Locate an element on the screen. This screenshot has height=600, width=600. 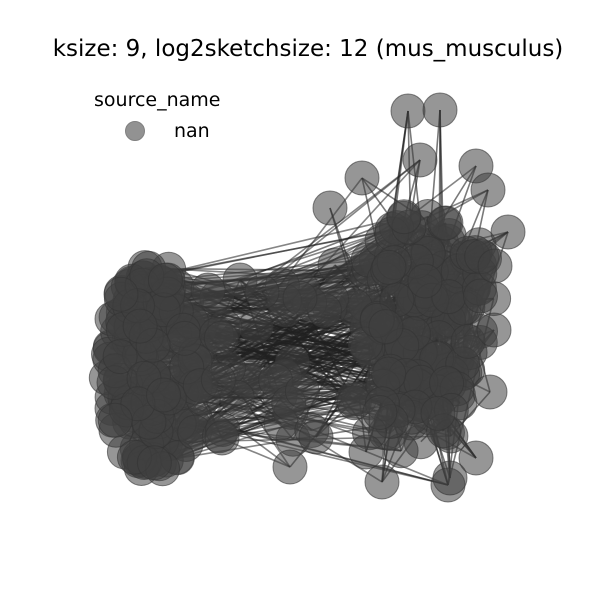
legend-swatch-nan is located at coordinates (135, 131).